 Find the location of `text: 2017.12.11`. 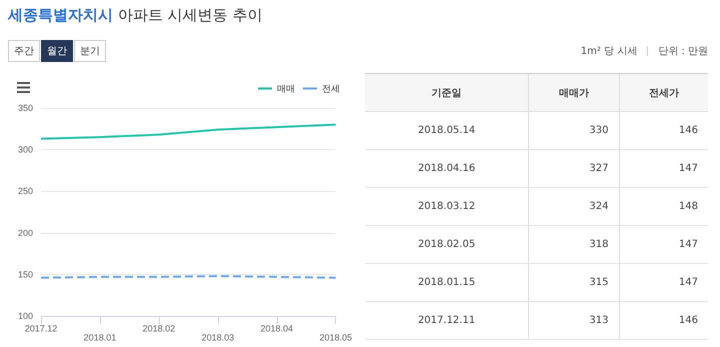

text: 2017.12.11 is located at coordinates (447, 321).